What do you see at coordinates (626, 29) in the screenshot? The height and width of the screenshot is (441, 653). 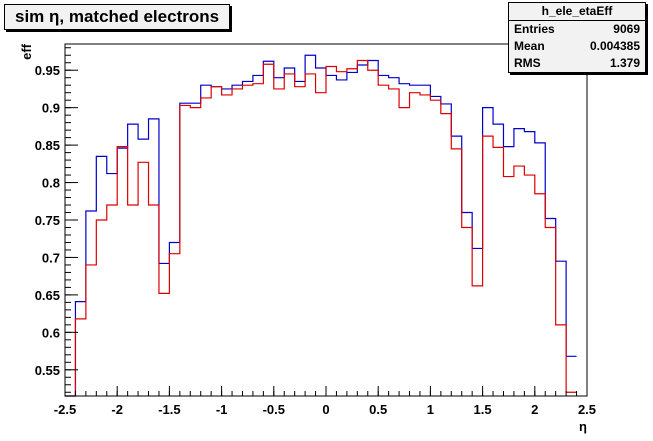 I see `stats-value: 9069` at bounding box center [626, 29].